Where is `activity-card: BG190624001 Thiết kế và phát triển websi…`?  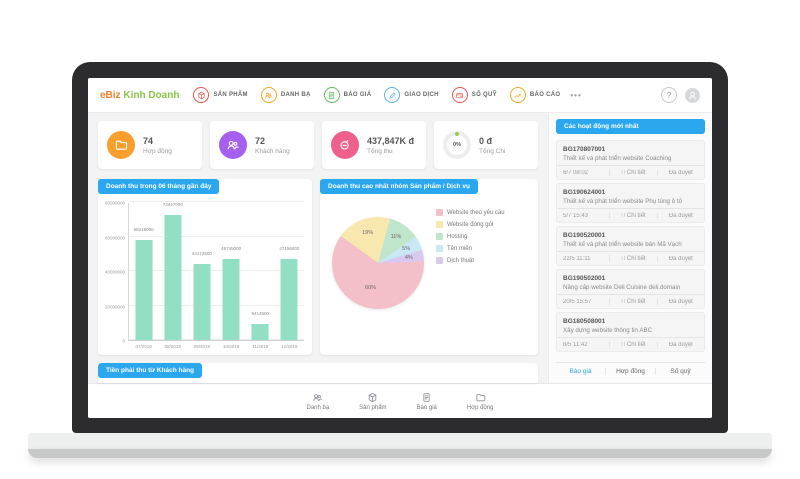 activity-card: BG190624001 Thiết kế và phát triển websi… is located at coordinates (630, 203).